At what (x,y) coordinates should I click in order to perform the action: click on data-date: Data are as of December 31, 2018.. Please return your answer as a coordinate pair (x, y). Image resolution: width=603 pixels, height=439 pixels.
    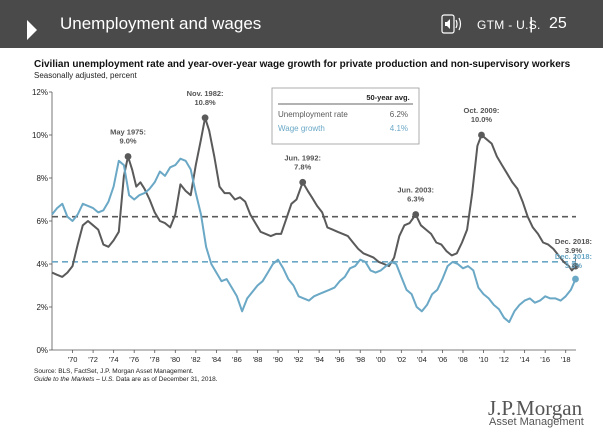
    Looking at the image, I should click on (167, 379).